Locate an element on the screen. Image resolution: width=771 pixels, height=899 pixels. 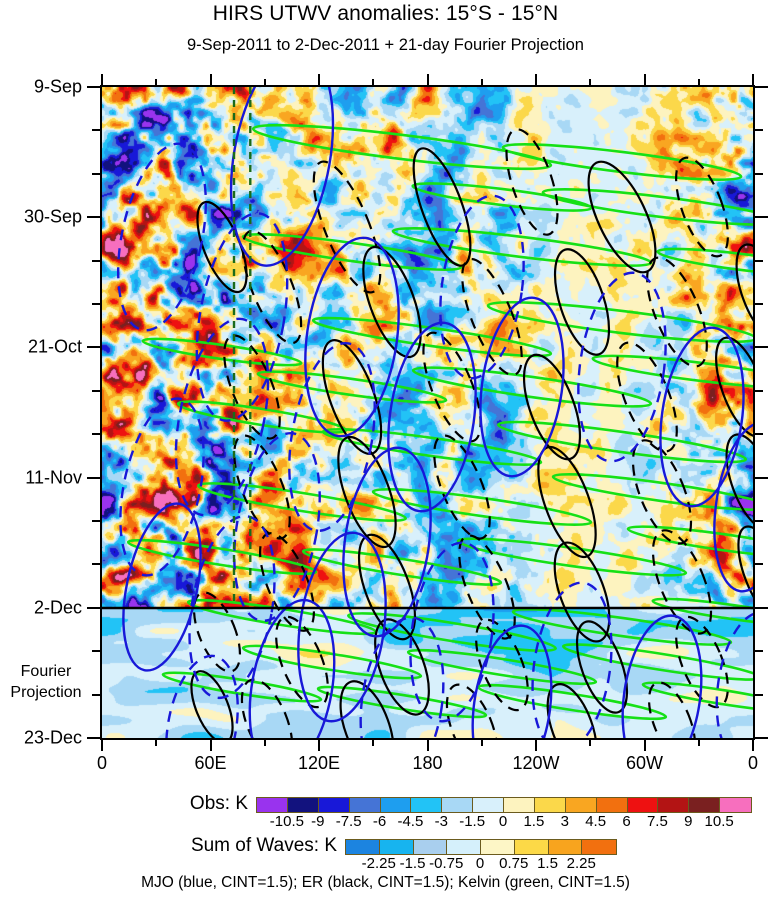
x-axis-tick-label: 120W is located at coordinates (536, 763).